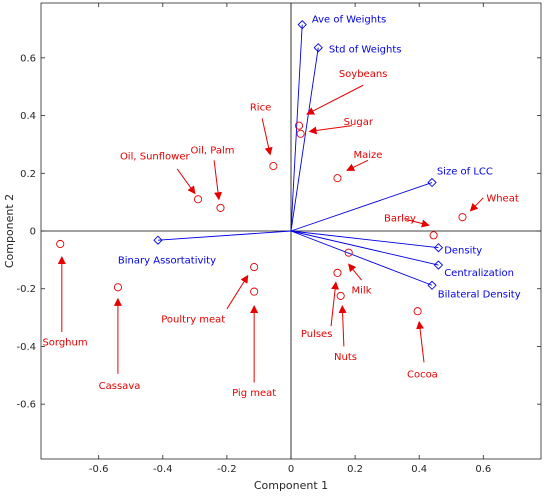 Image resolution: width=545 pixels, height=496 pixels. Describe the element at coordinates (465, 171) in the screenshot. I see `vector-label-size-of-lcc: Size of LCC` at that location.